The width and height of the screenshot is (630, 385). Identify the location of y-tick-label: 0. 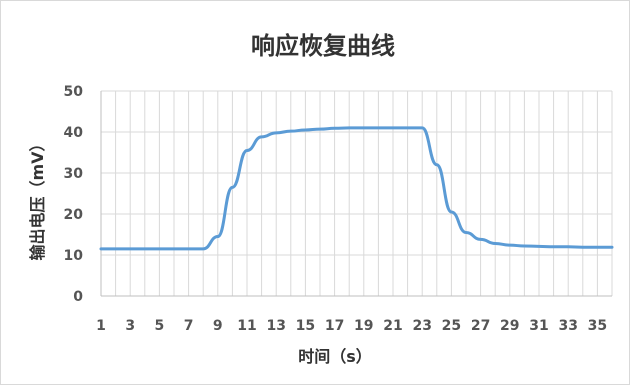
(78, 297).